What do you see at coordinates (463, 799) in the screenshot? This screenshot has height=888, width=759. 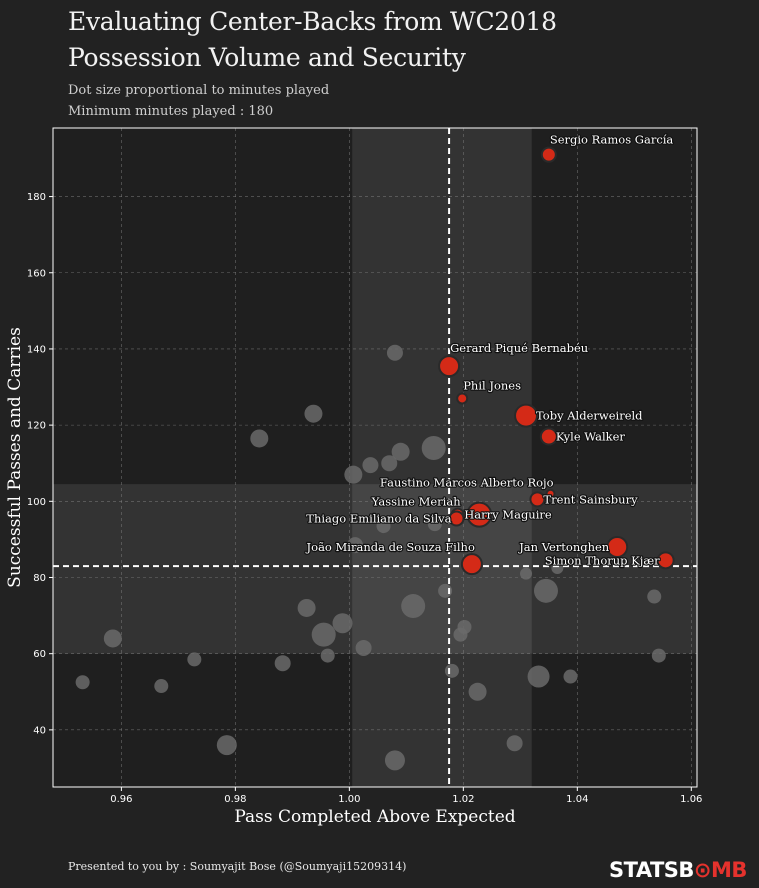 I see `x-tick-label: 1.02` at bounding box center [463, 799].